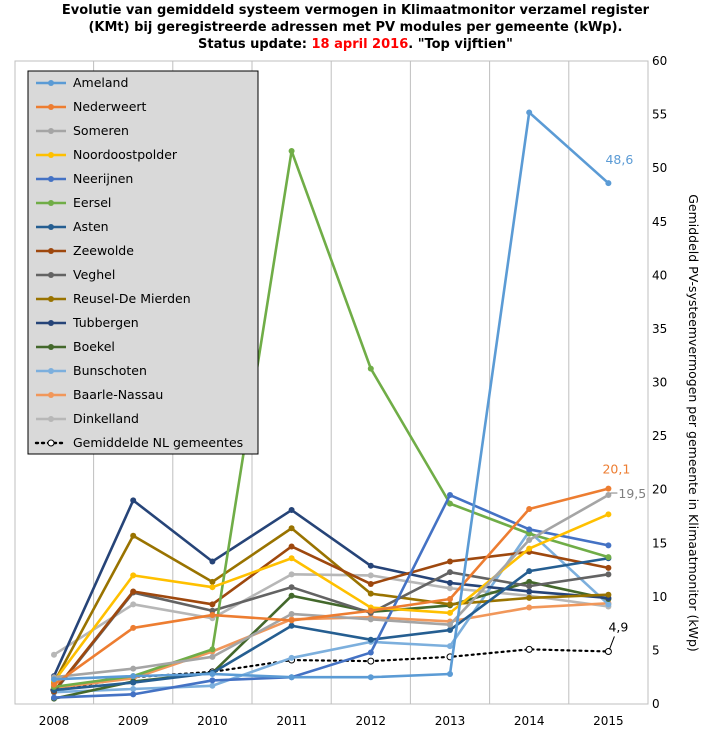  Describe the element at coordinates (656, 704) in the screenshot. I see `y-tick-label: 0` at that location.